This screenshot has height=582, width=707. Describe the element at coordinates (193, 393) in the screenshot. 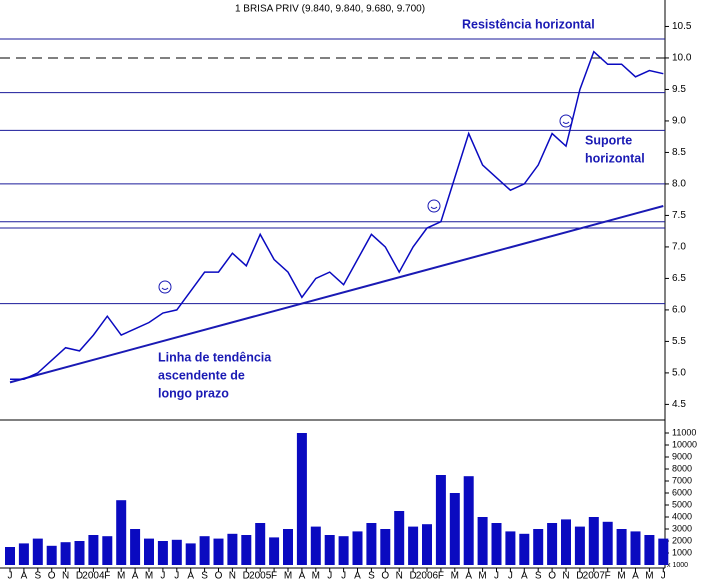

I see `annotation: longo prazo` at that location.